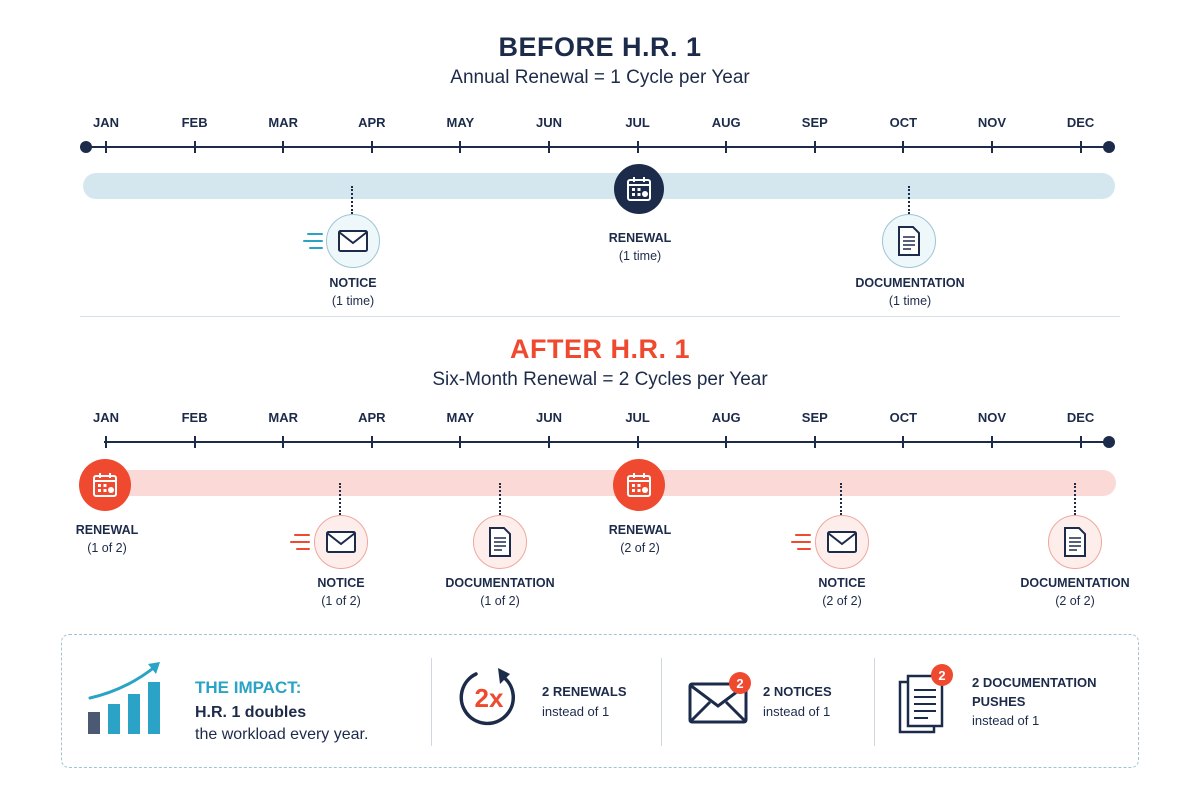 Image resolution: width=1200 pixels, height=800 pixels. Describe the element at coordinates (797, 711) in the screenshot. I see `notices-stat-sub: instead of 1` at that location.